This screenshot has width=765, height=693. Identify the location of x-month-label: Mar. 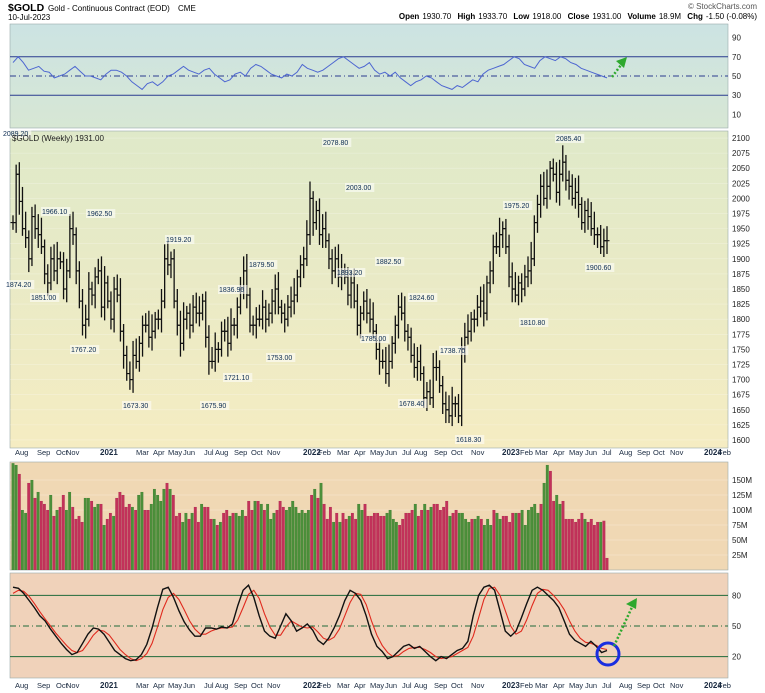
(142, 452).